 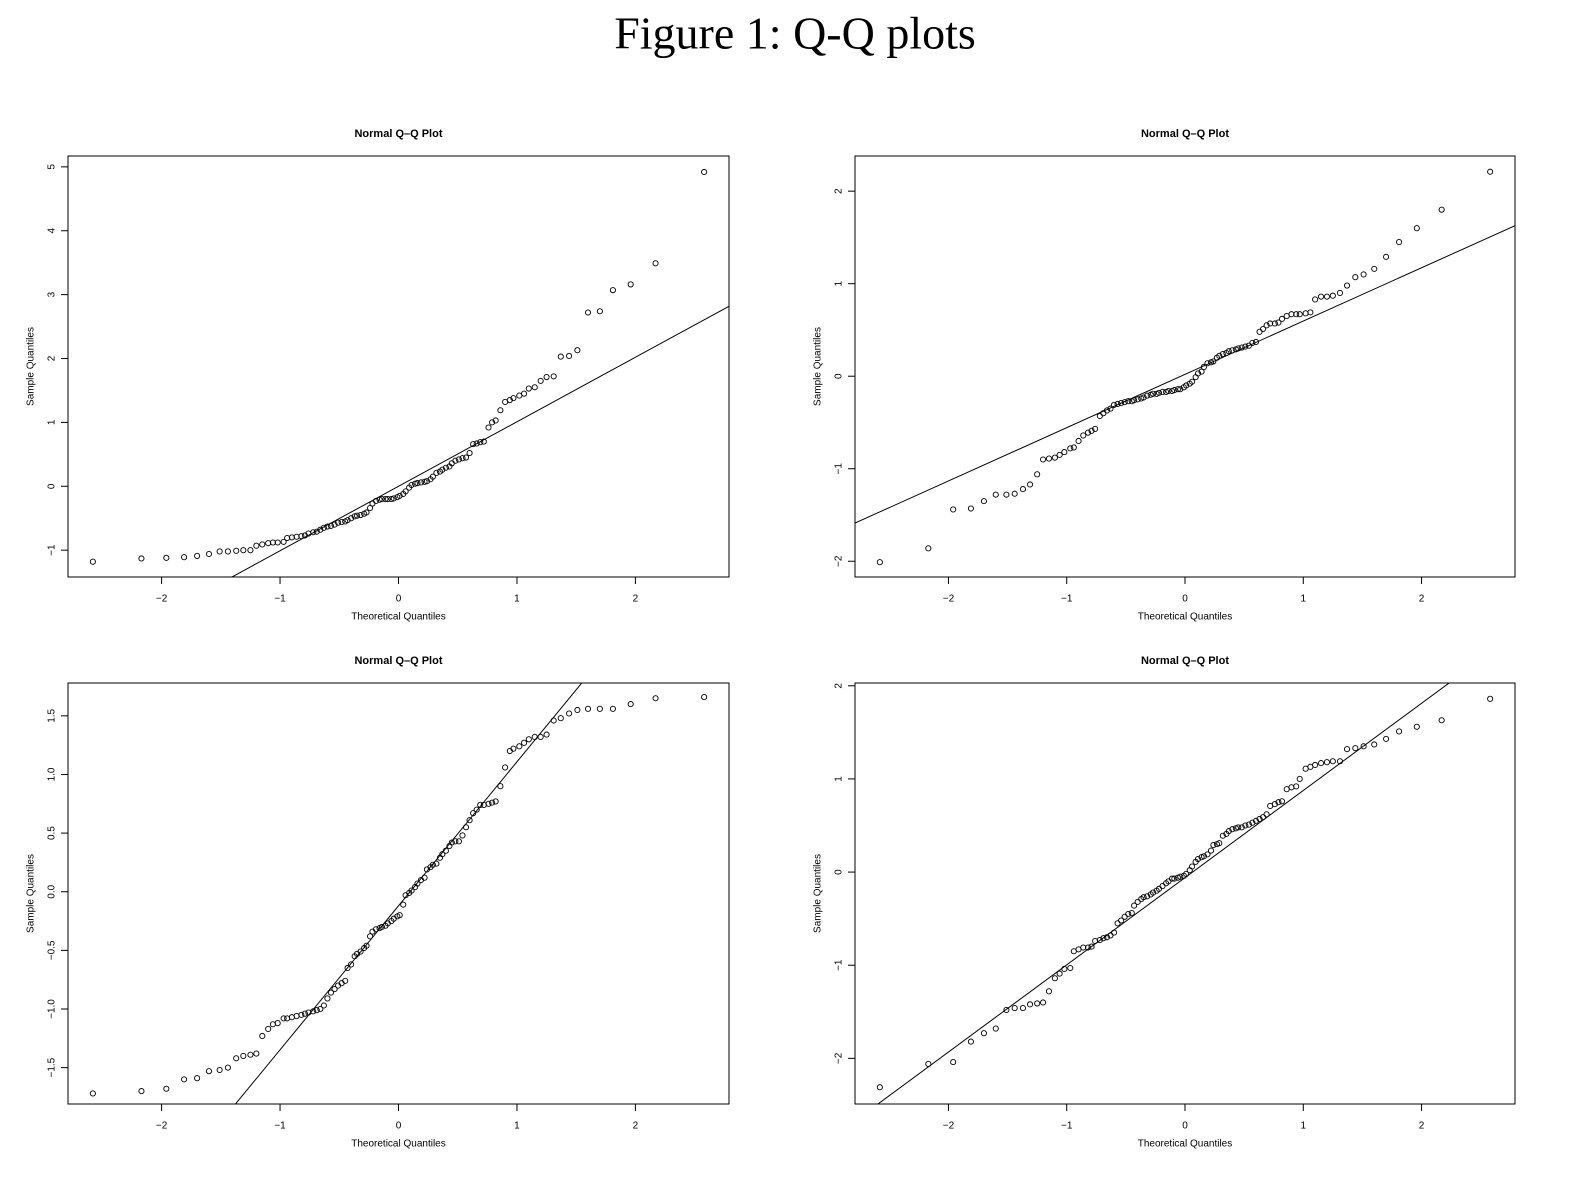 What do you see at coordinates (162, 599) in the screenshot?
I see `x-tick-label: −2` at bounding box center [162, 599].